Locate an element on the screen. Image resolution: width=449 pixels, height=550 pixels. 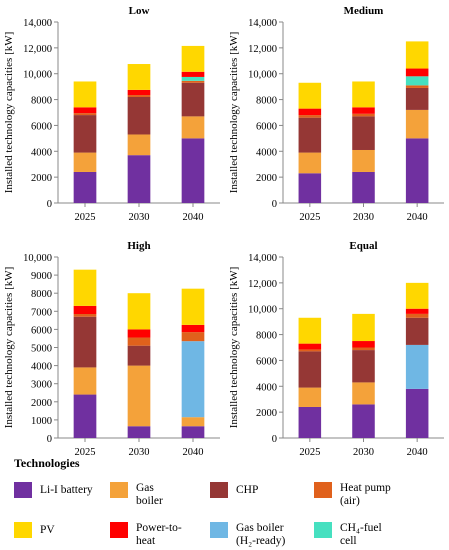
y-tick-label: 5000 is located at coordinates (41, 349).